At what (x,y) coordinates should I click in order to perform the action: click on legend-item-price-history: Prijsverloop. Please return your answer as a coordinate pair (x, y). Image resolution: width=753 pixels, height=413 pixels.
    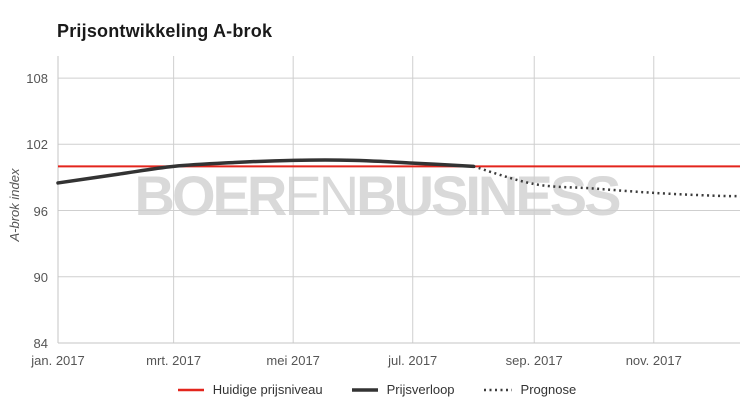
    Looking at the image, I should click on (403, 389).